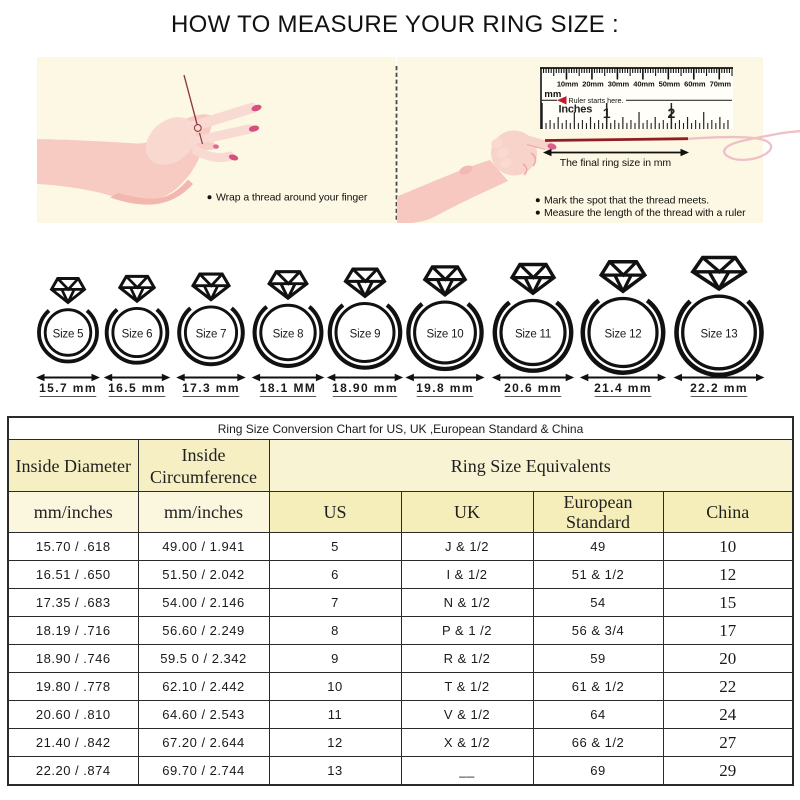 The height and width of the screenshot is (800, 800). I want to click on svg-text: Size 10, so click(445, 334).